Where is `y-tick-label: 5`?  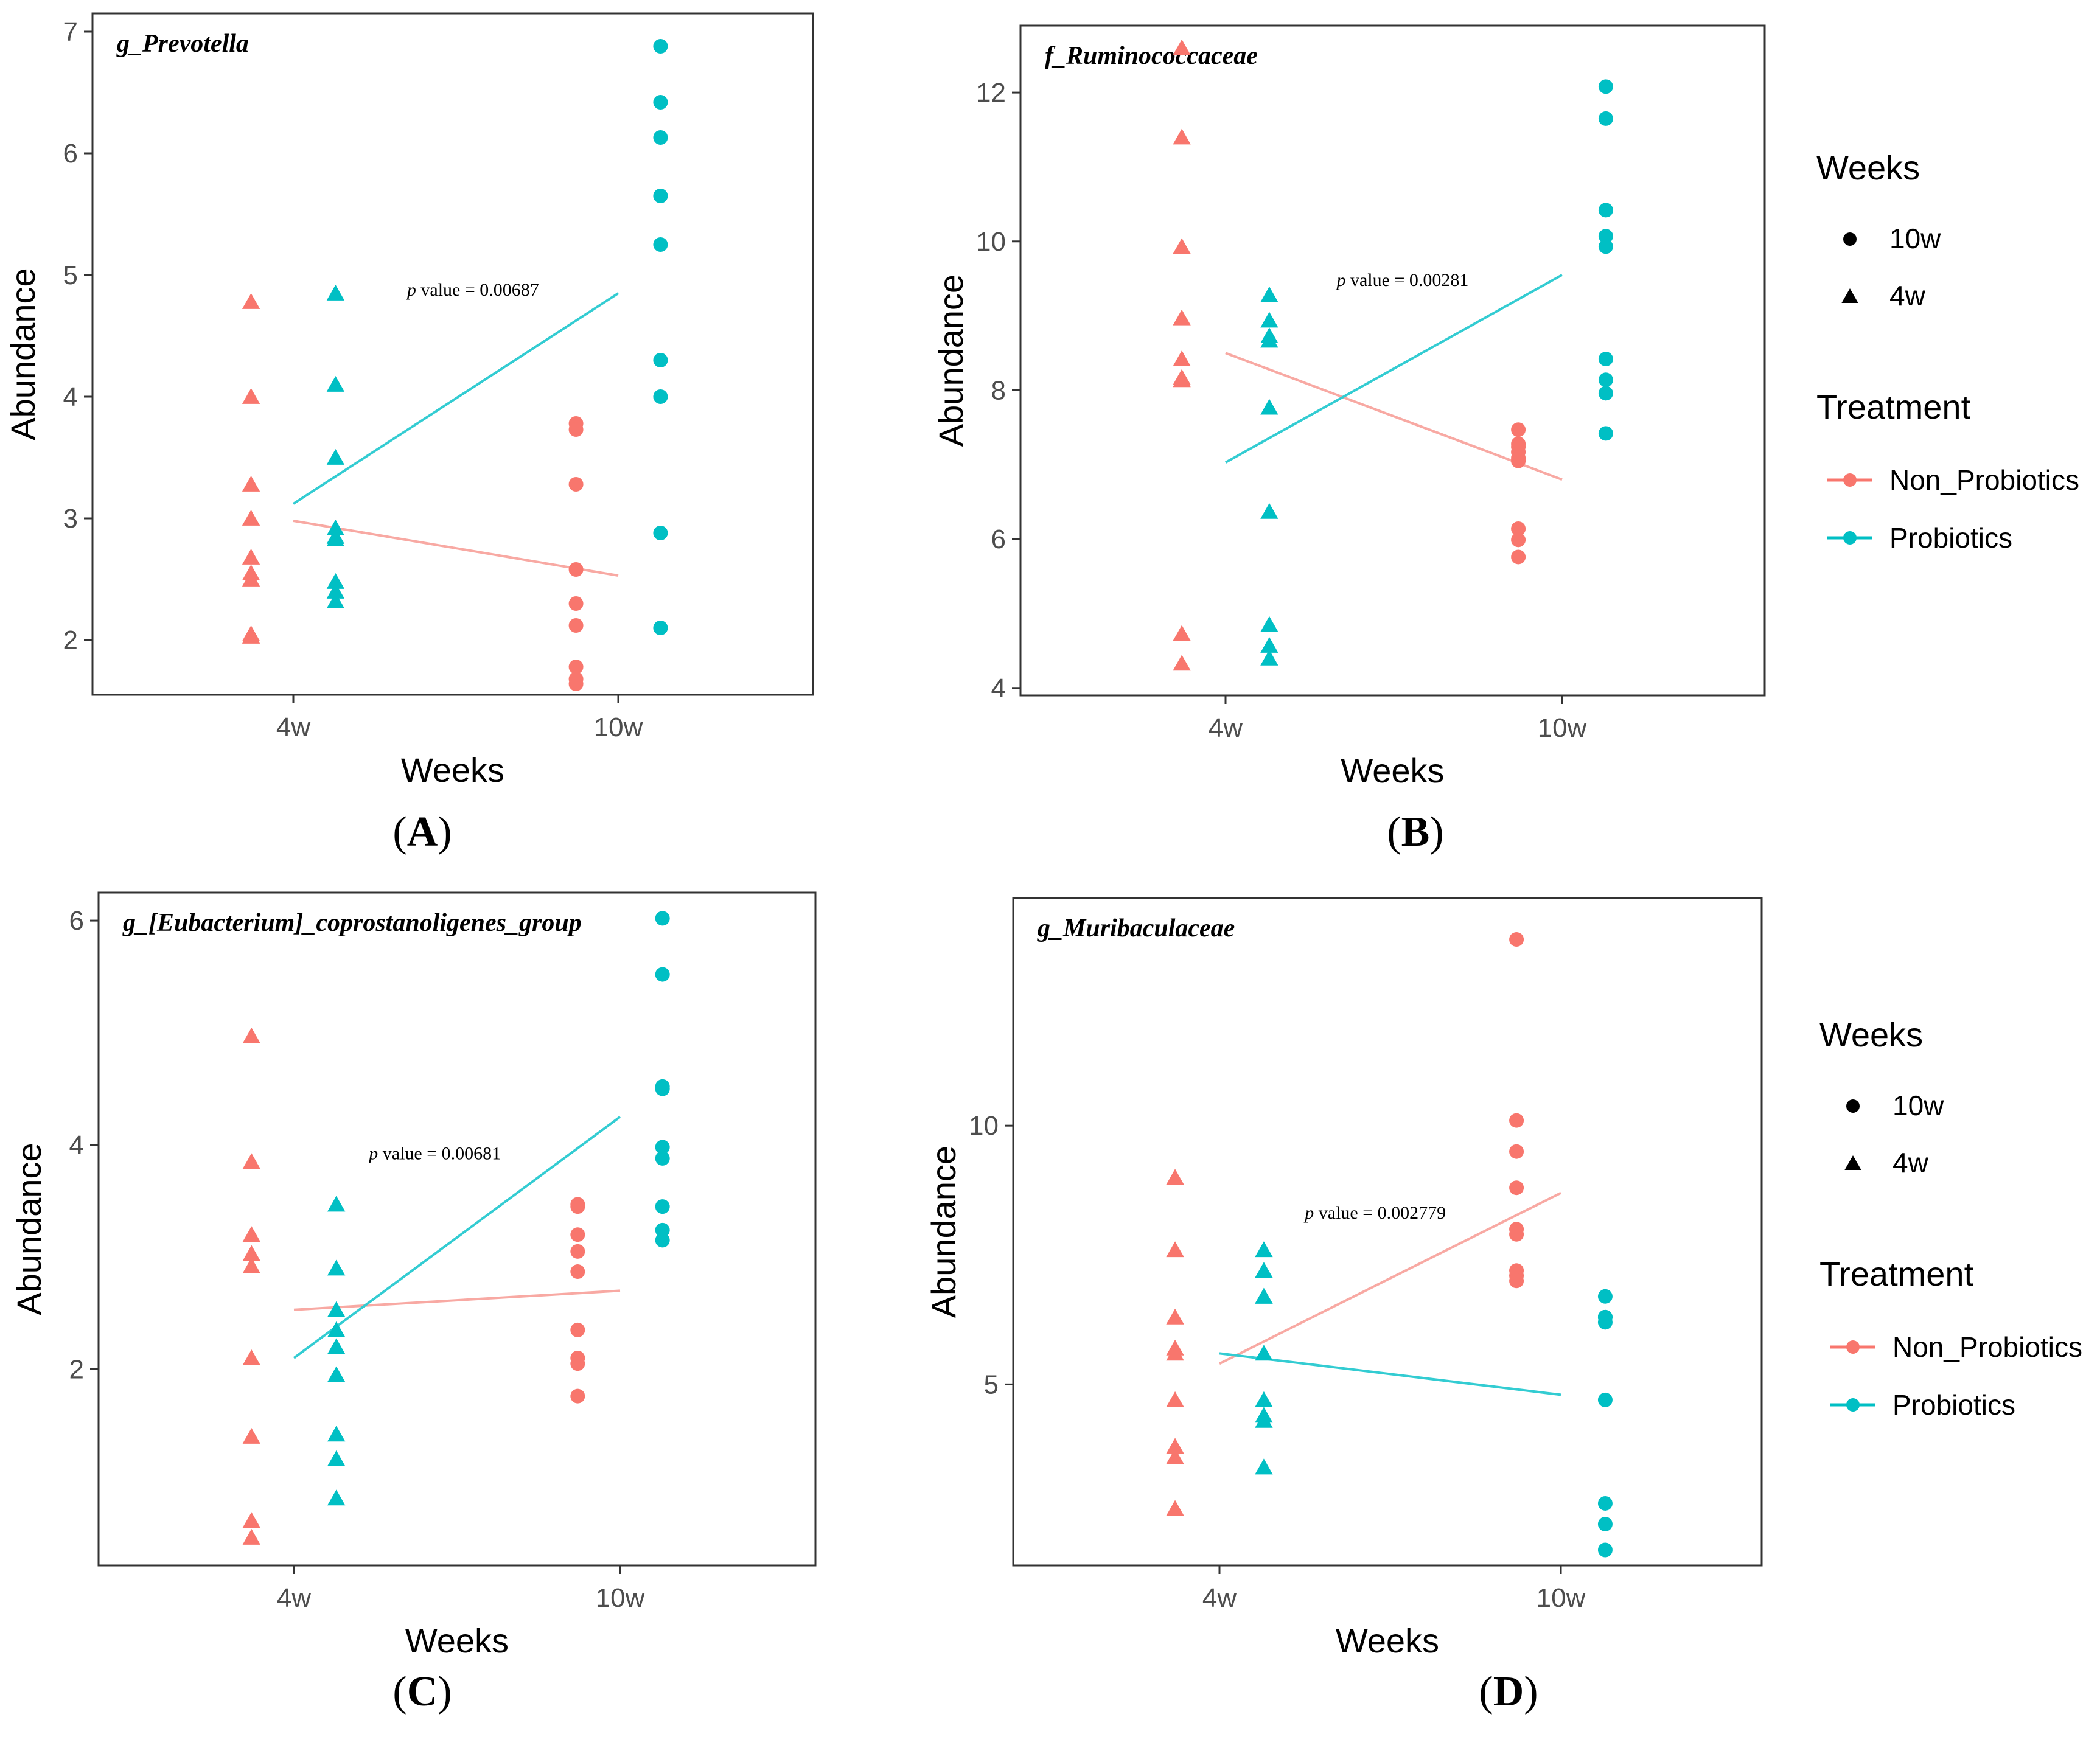
y-tick-label: 5 is located at coordinates (71, 275).